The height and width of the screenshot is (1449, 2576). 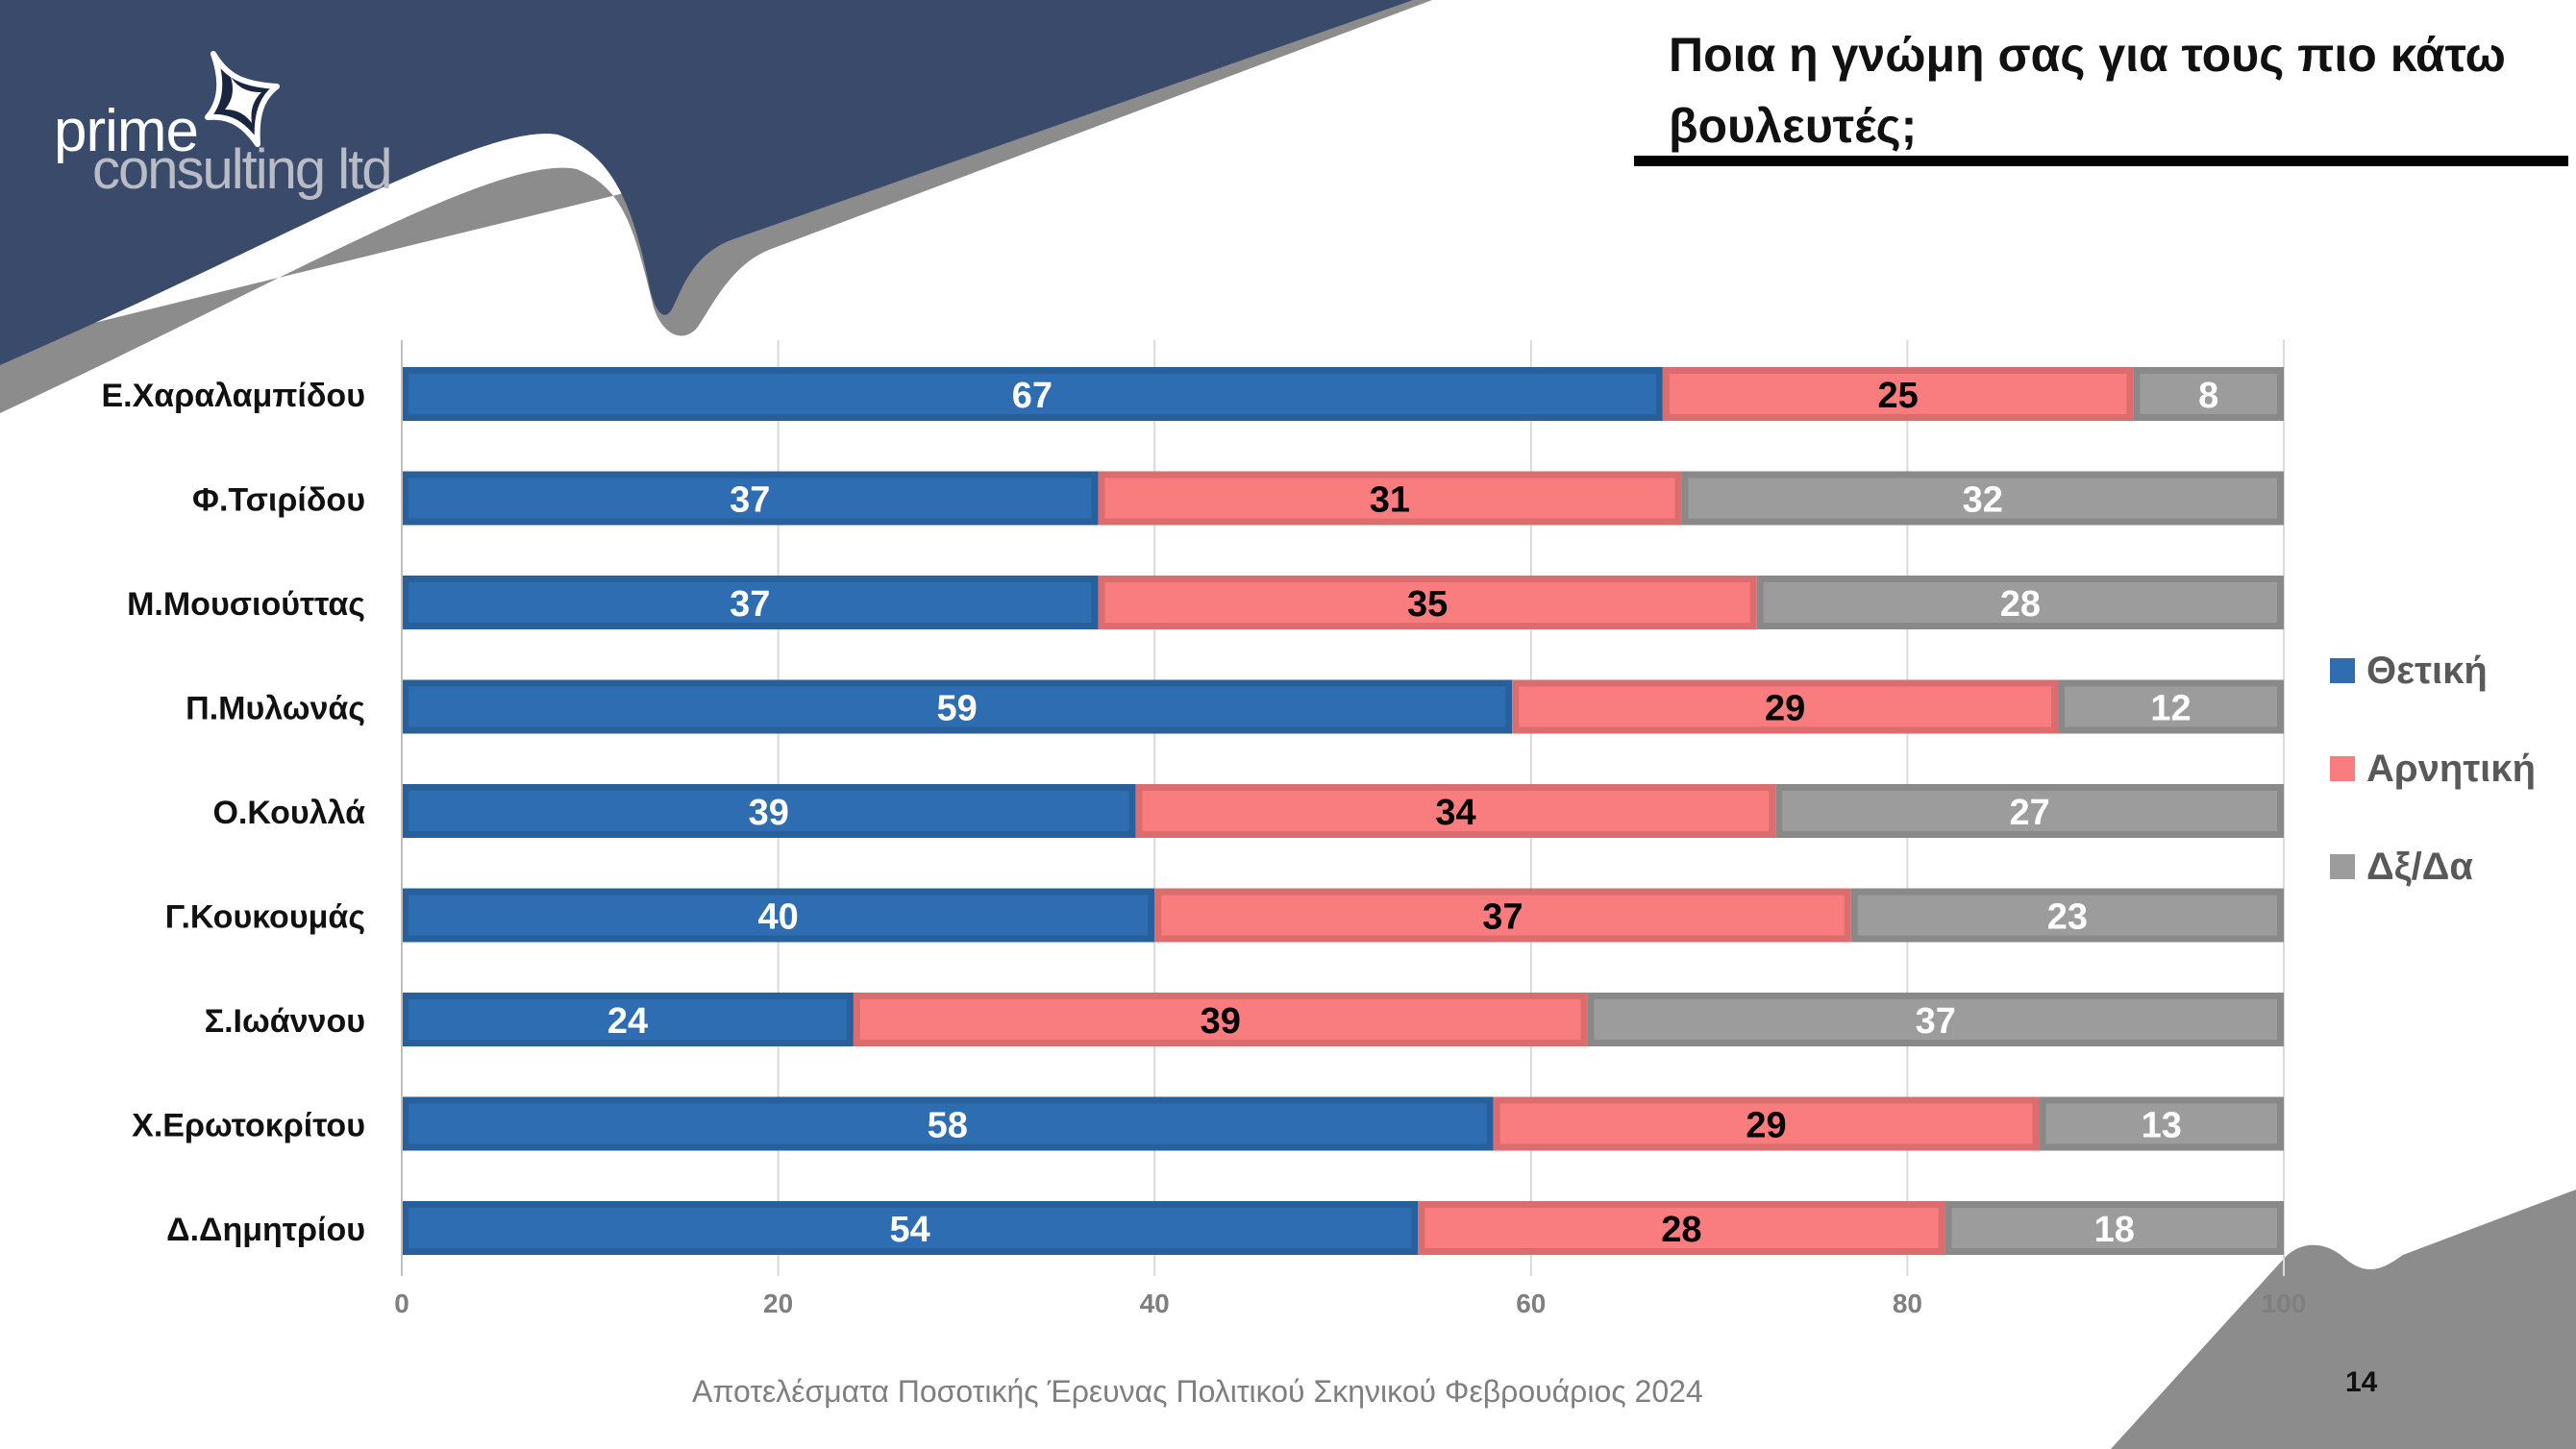 I want to click on x-tick-label: 40, so click(x=1155, y=1303).